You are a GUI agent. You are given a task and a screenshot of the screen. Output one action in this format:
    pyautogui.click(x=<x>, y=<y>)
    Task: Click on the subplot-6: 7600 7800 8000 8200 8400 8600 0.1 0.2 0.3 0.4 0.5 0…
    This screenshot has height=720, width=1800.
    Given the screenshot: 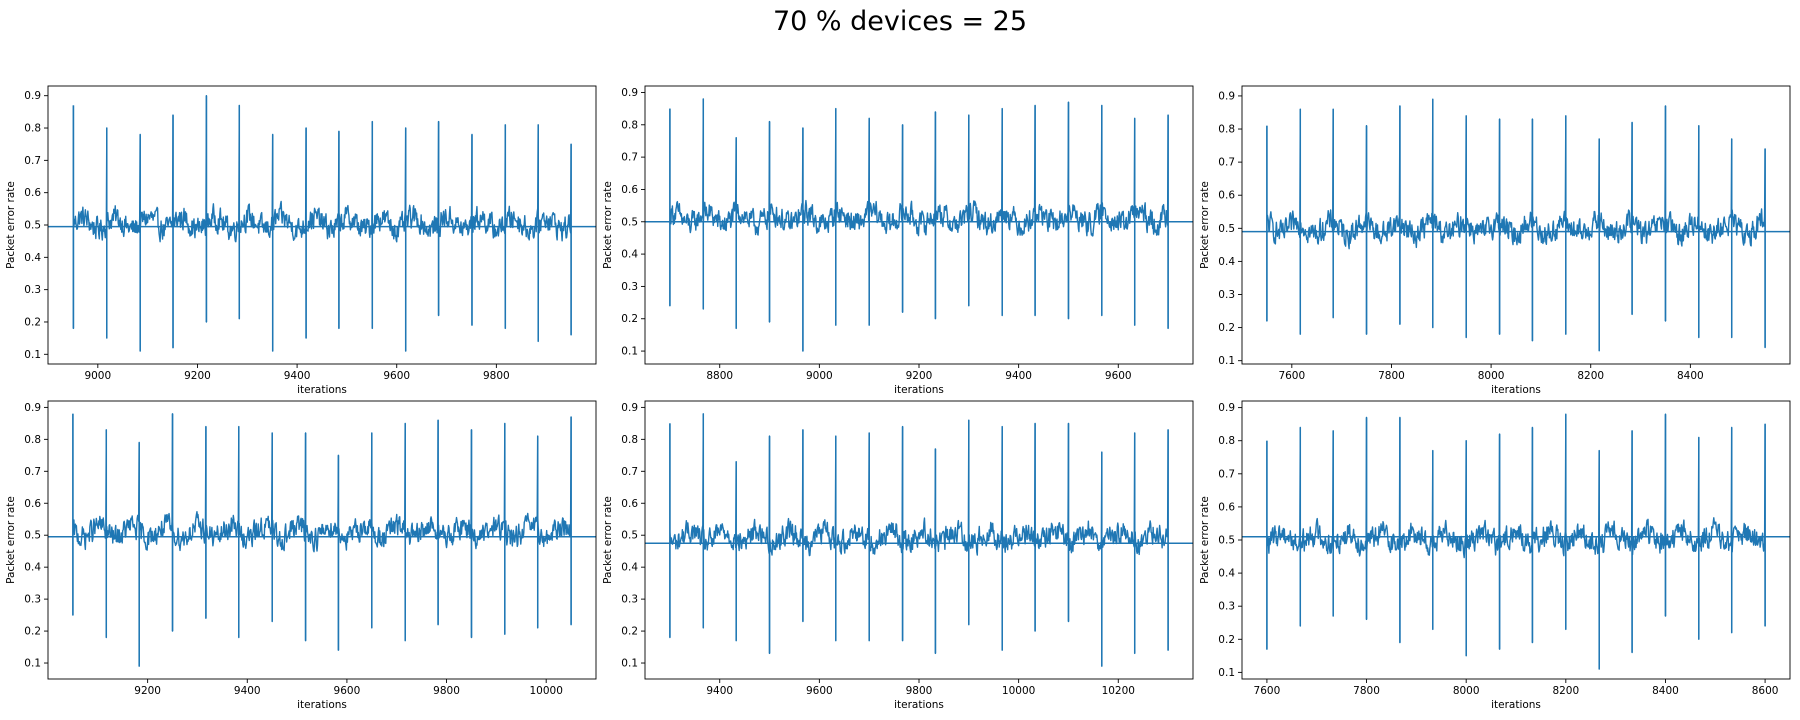 What is the action you would take?
    pyautogui.click(x=1495, y=555)
    